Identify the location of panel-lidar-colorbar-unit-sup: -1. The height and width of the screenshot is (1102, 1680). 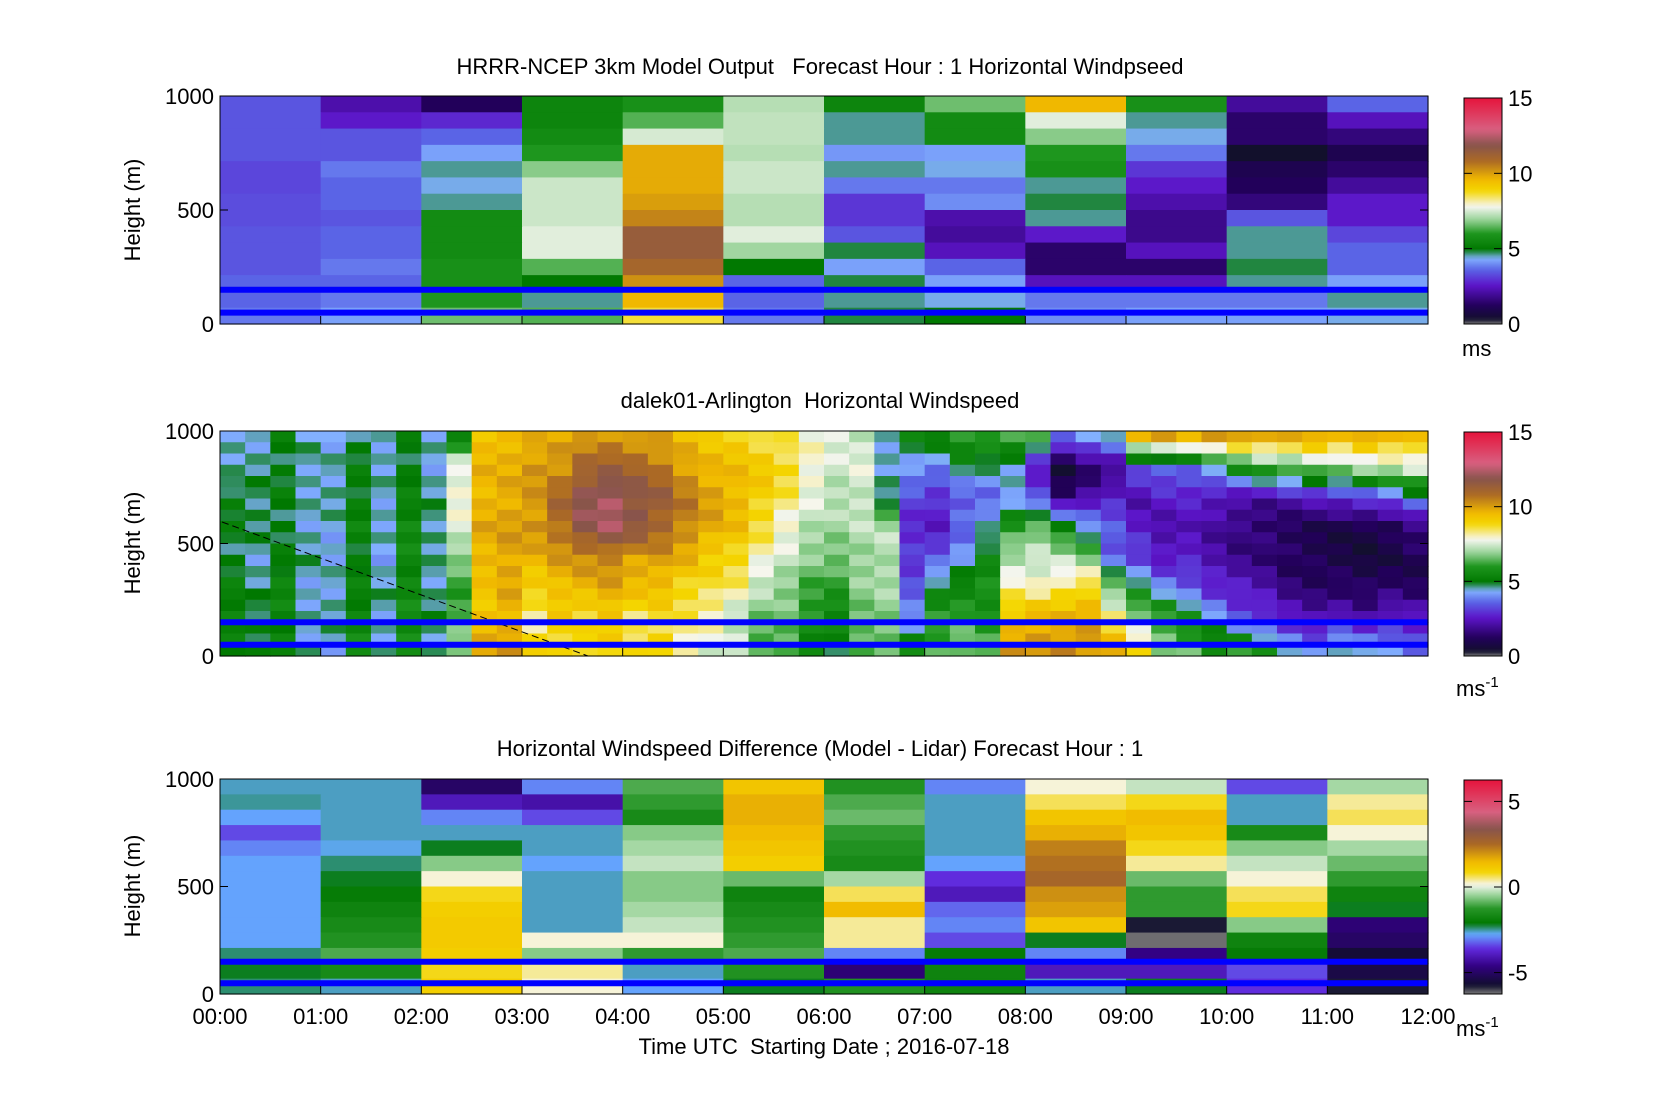
(1491, 682).